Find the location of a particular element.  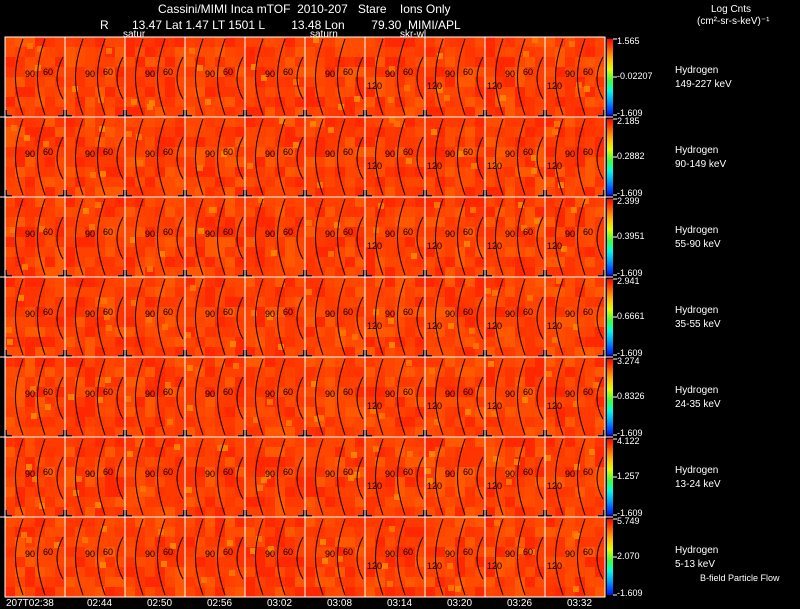

unit-label-1: Log Cnts is located at coordinates (731, 9).